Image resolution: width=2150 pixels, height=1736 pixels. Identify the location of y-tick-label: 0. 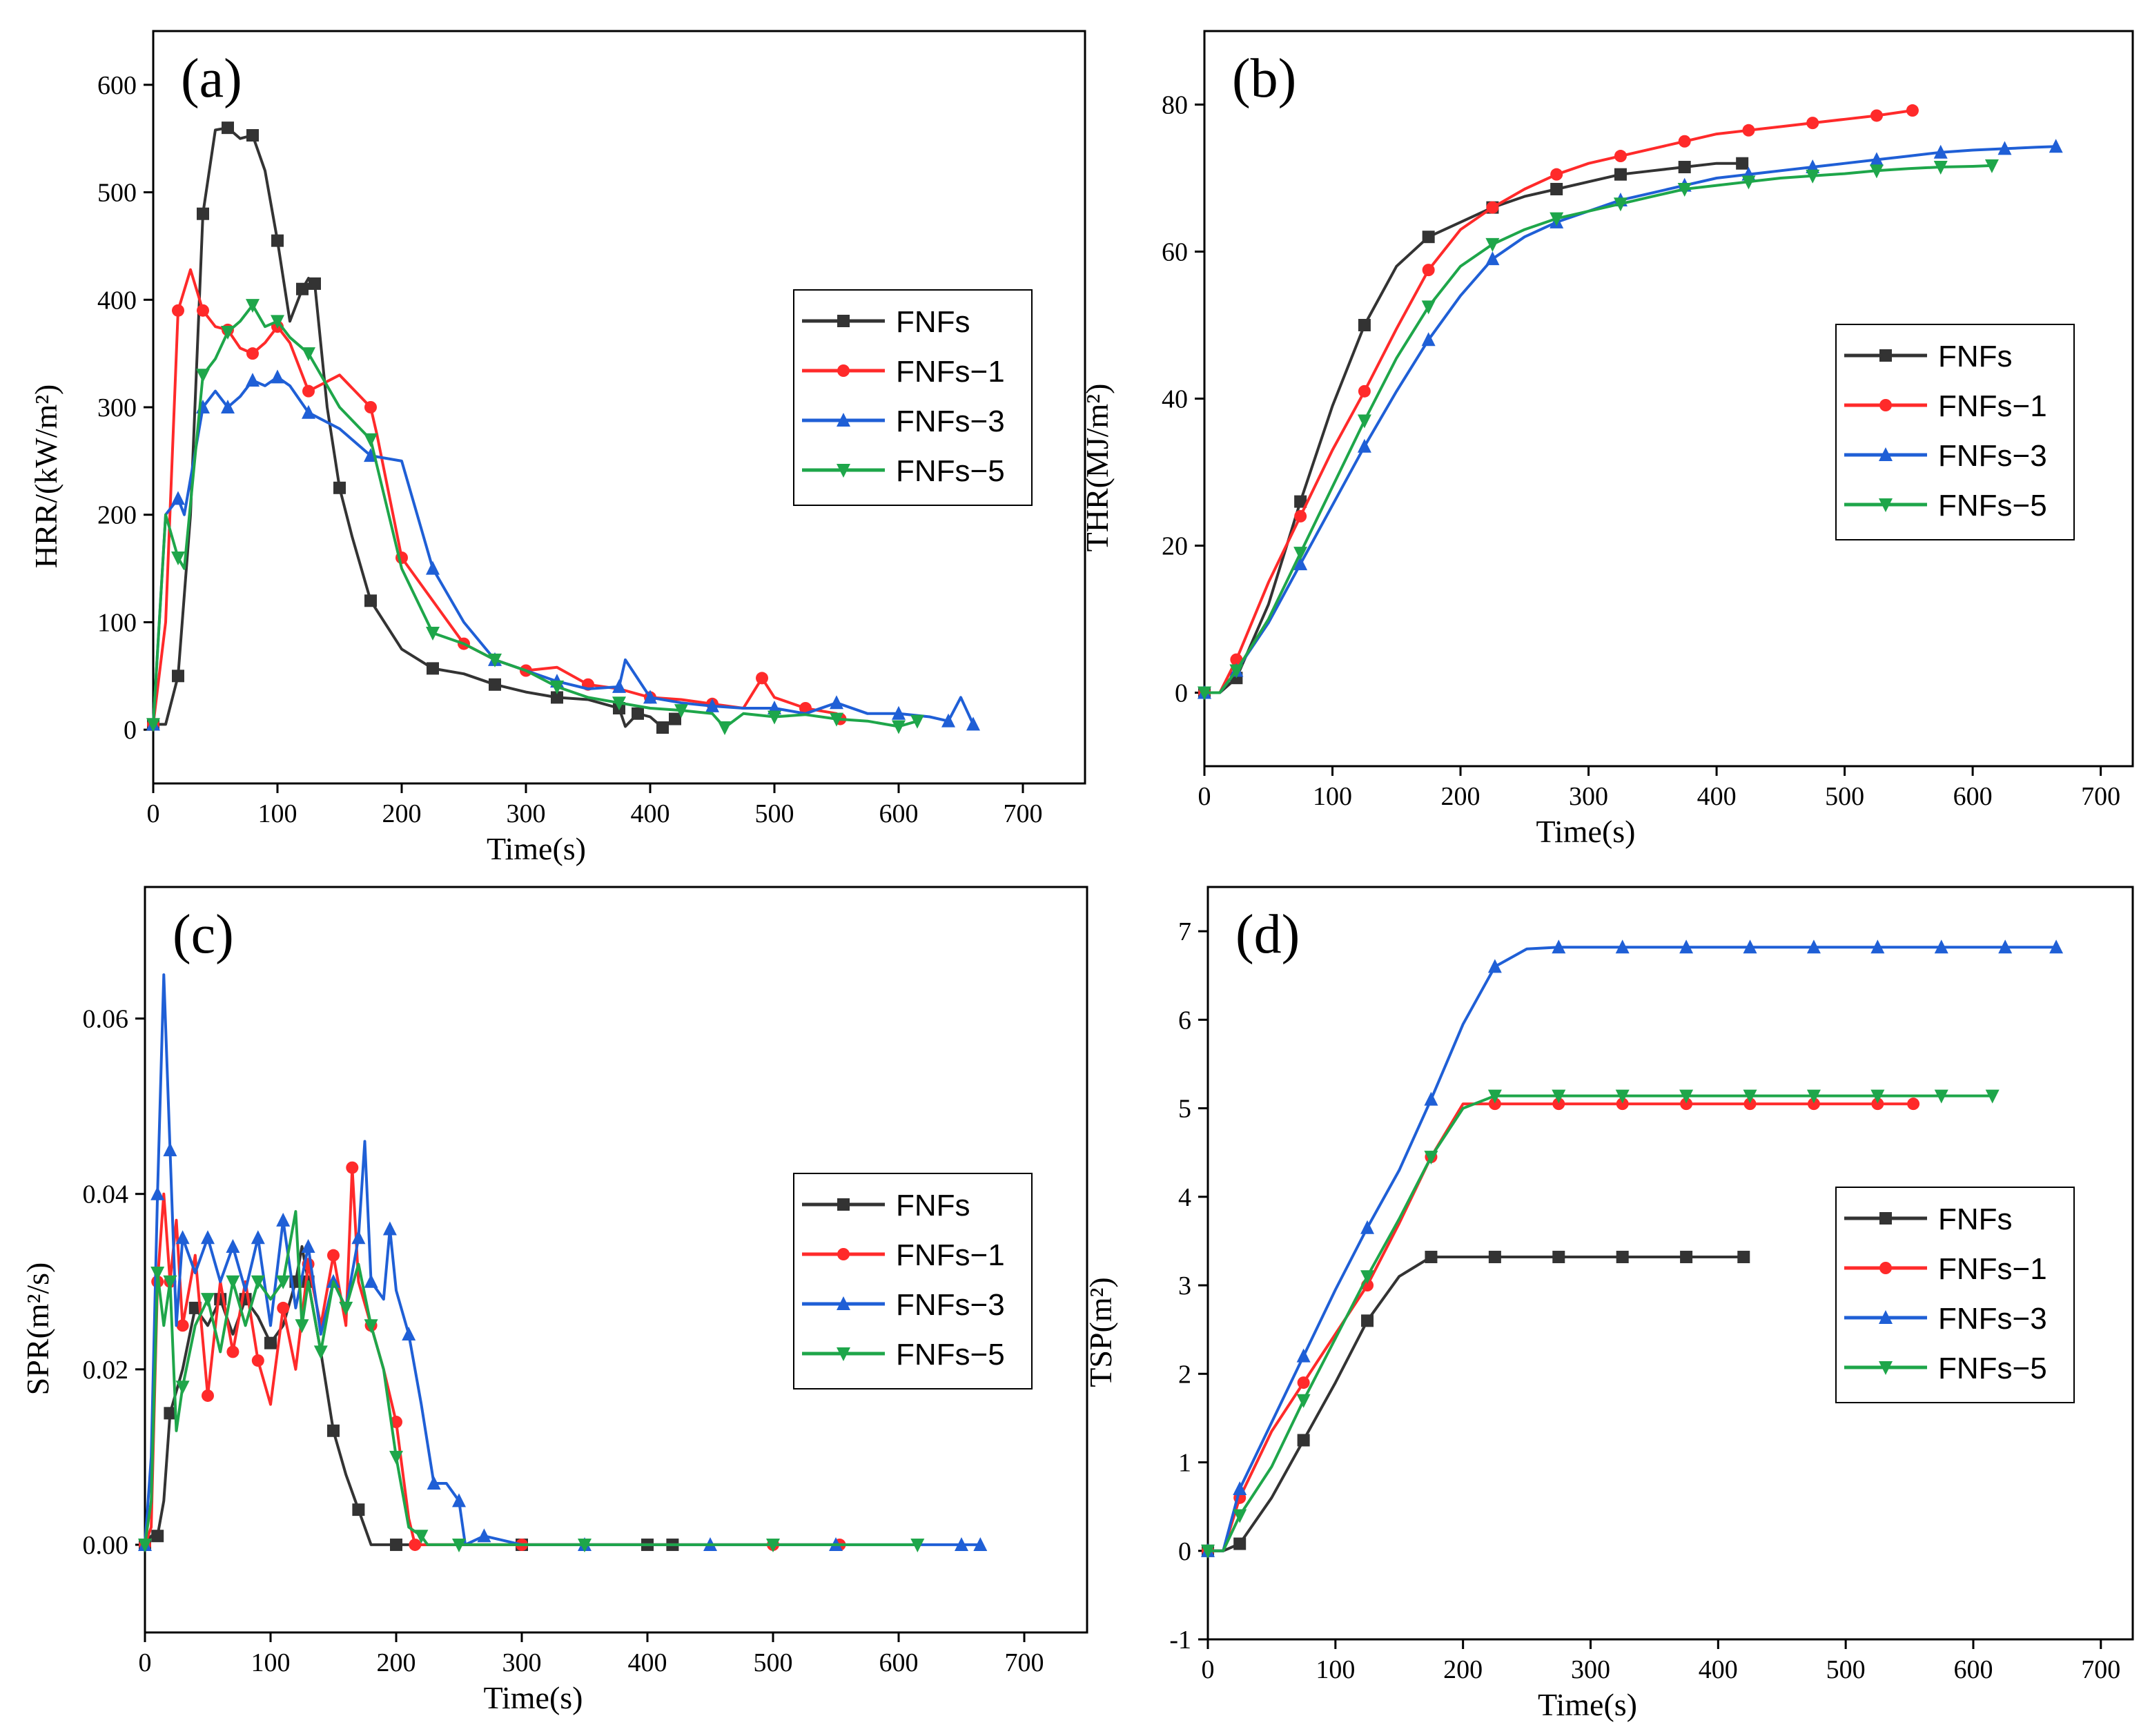
(1184, 1551).